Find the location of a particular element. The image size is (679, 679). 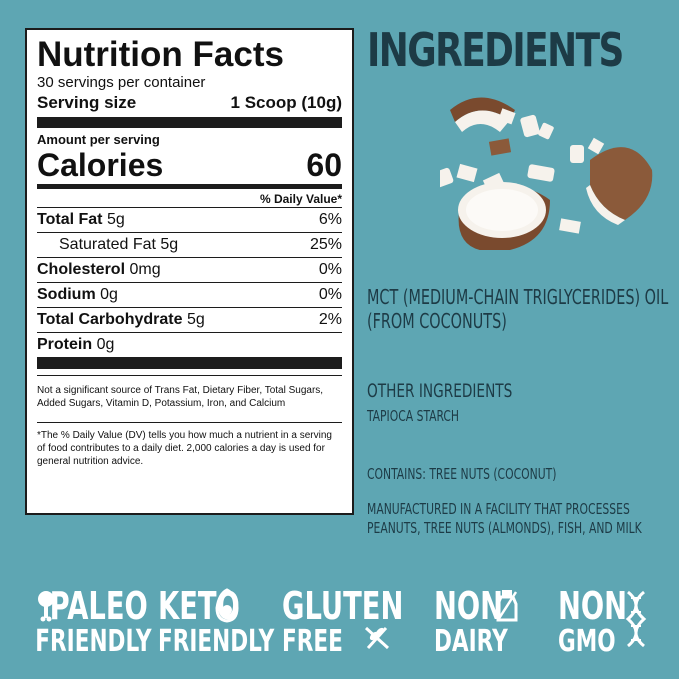

serving-size-row: Serving size 1 Scoop (10g) is located at coordinates (189, 103).